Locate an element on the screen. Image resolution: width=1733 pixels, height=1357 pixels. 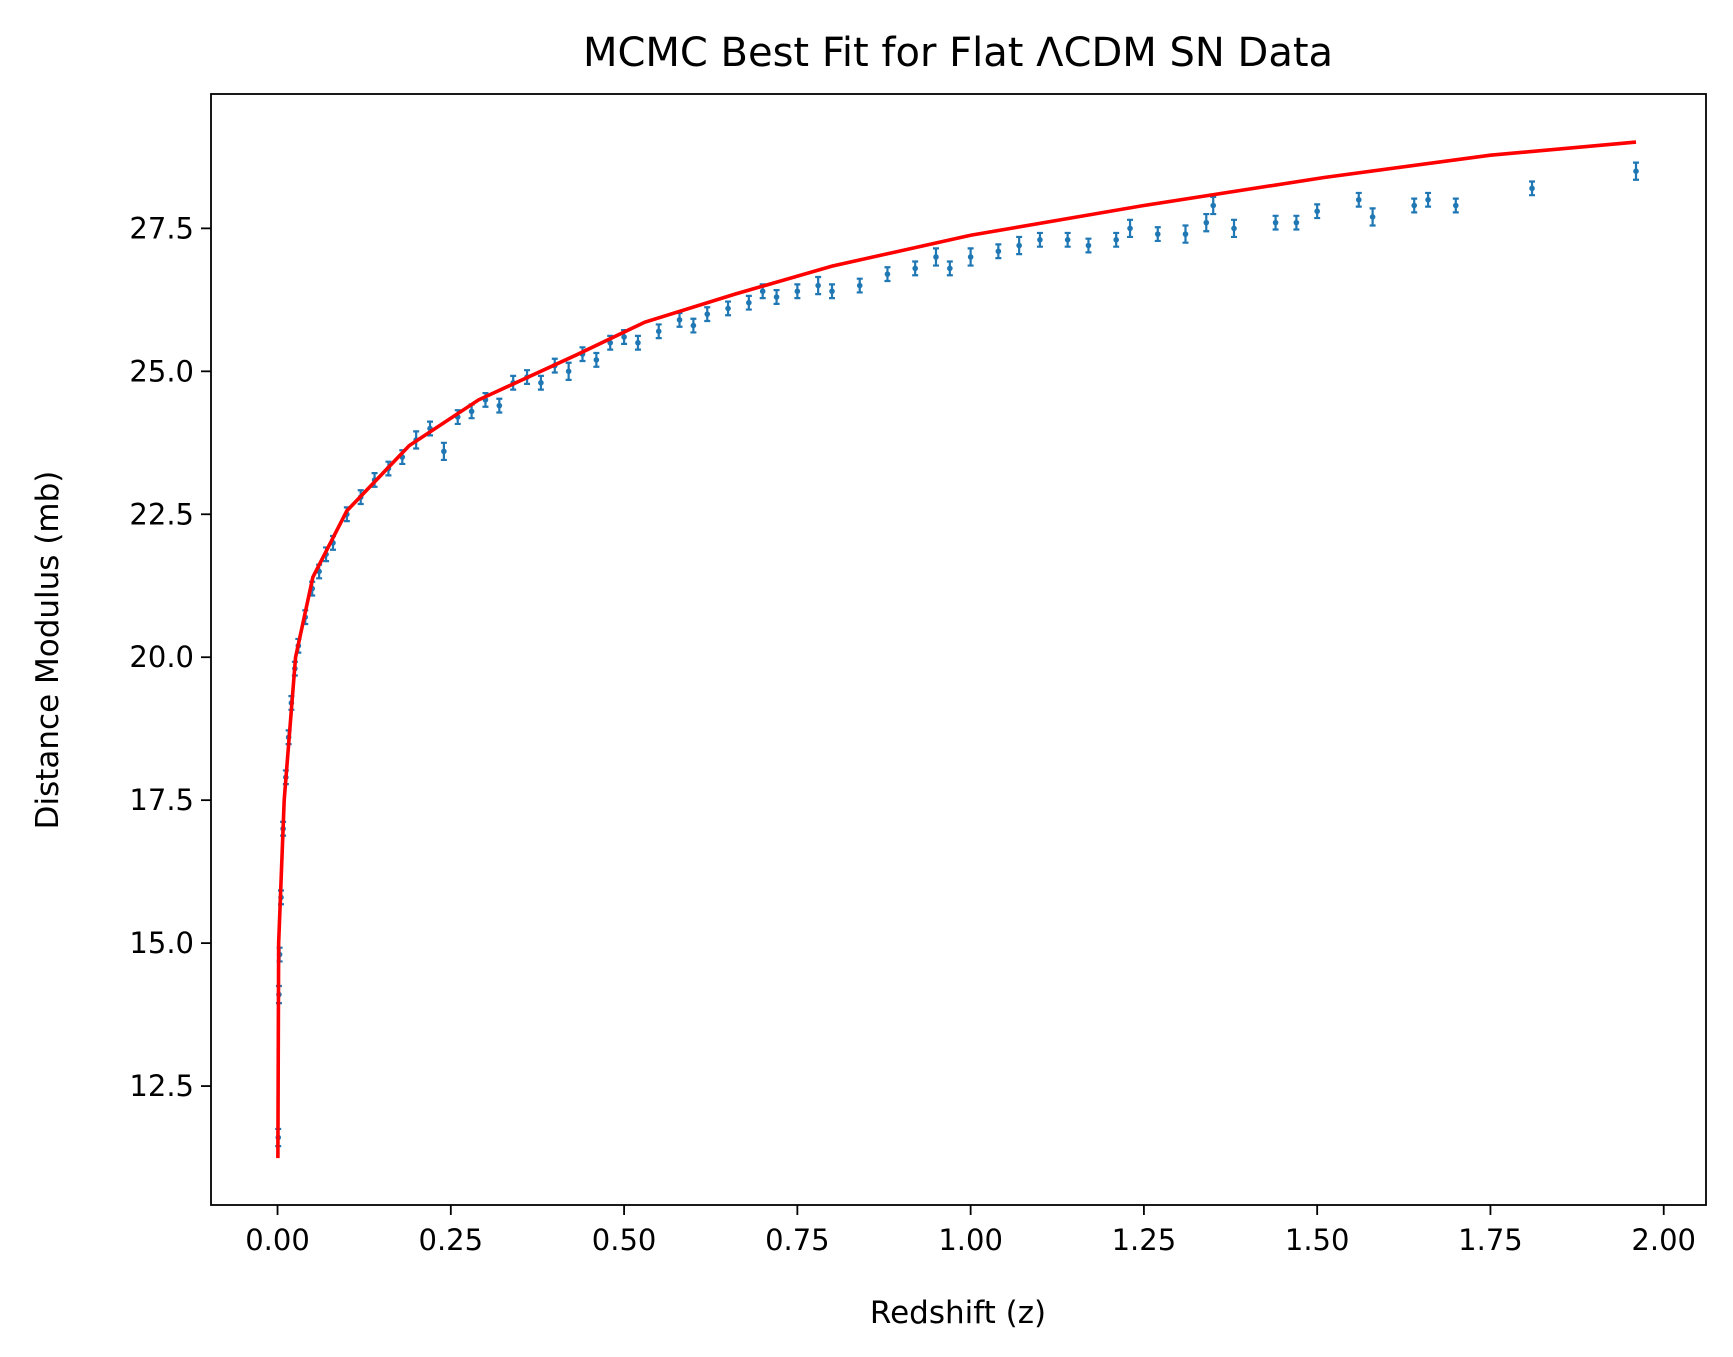
y-tick-label: 20.0 is located at coordinates (161, 657).